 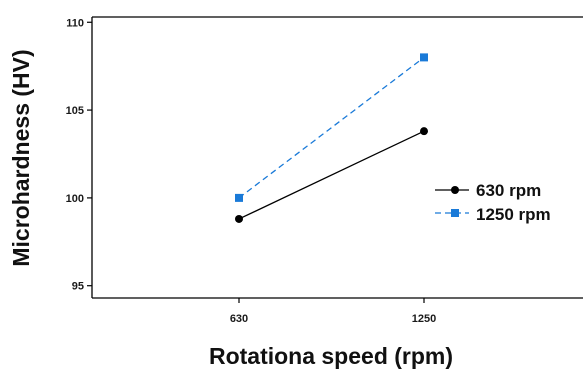 I want to click on legend-marker-630-rpm, so click(x=455, y=190).